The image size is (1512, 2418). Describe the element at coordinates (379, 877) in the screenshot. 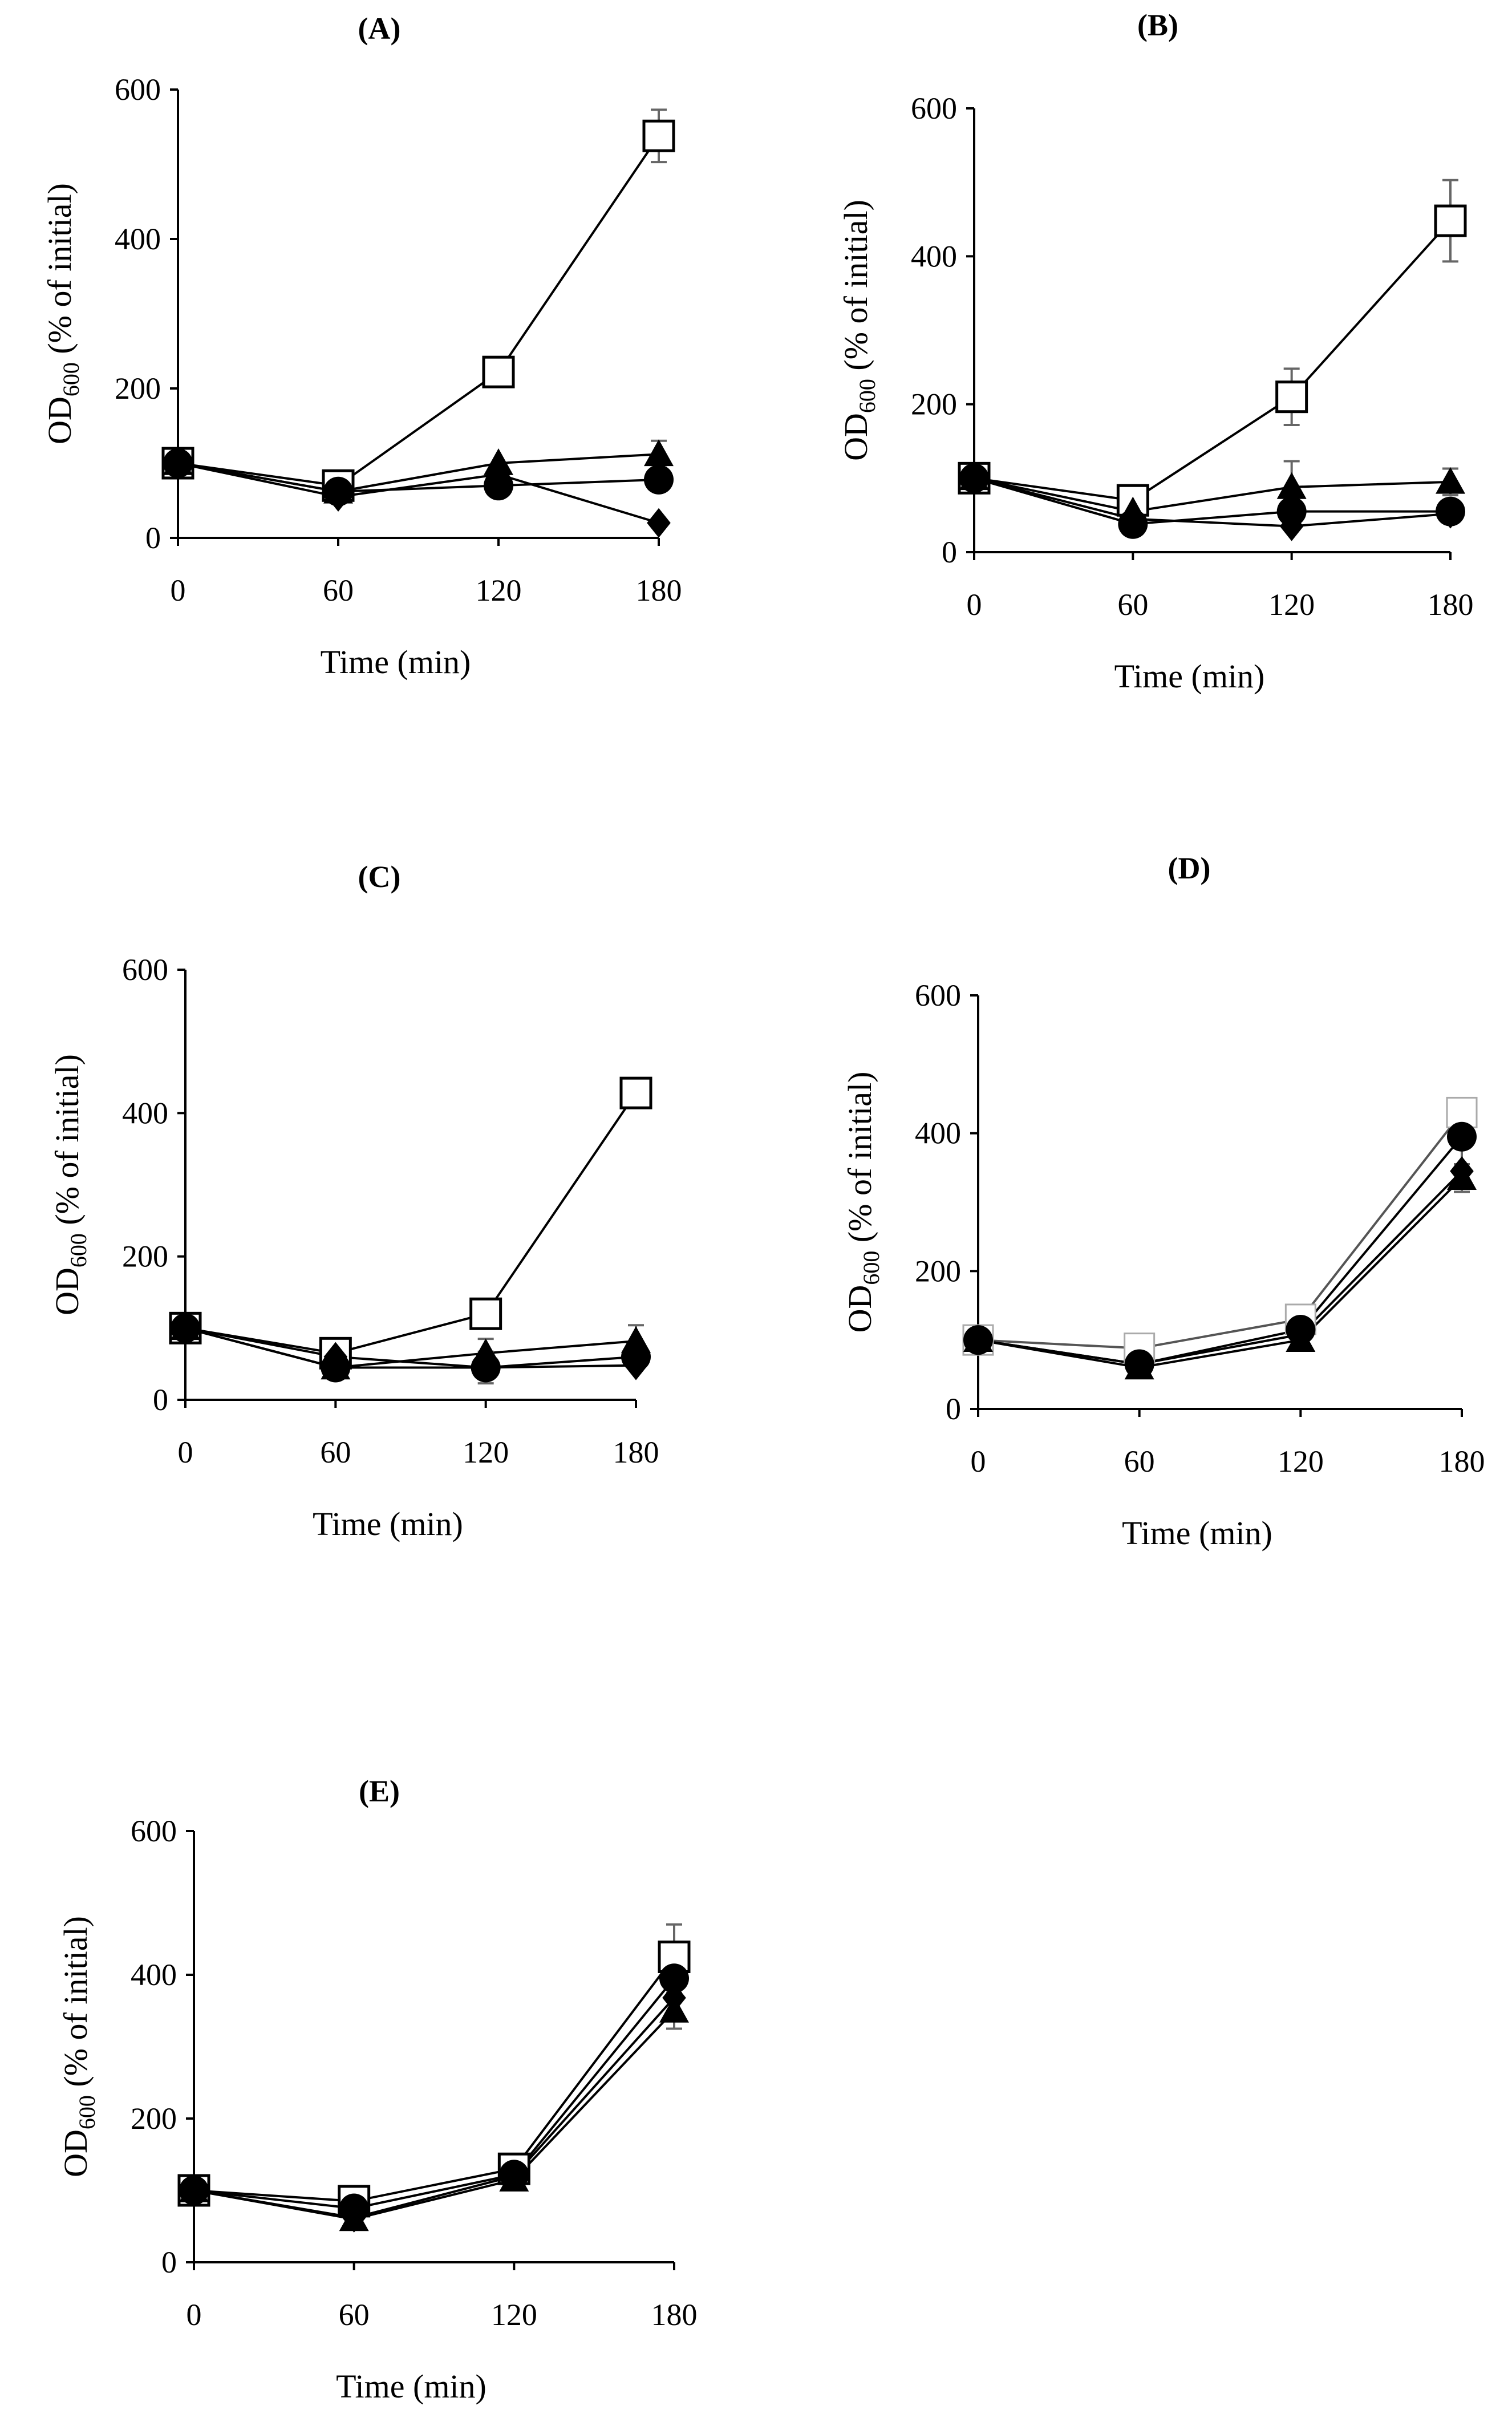

I see `panel-title: (C)` at that location.